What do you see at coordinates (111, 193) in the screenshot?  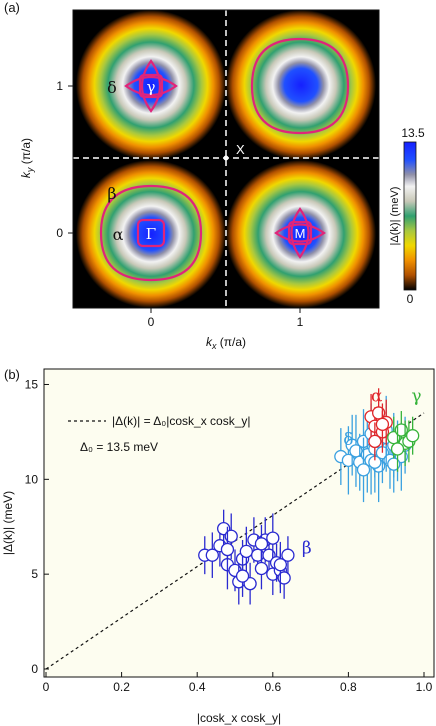 I see `beta-label: β` at bounding box center [111, 193].